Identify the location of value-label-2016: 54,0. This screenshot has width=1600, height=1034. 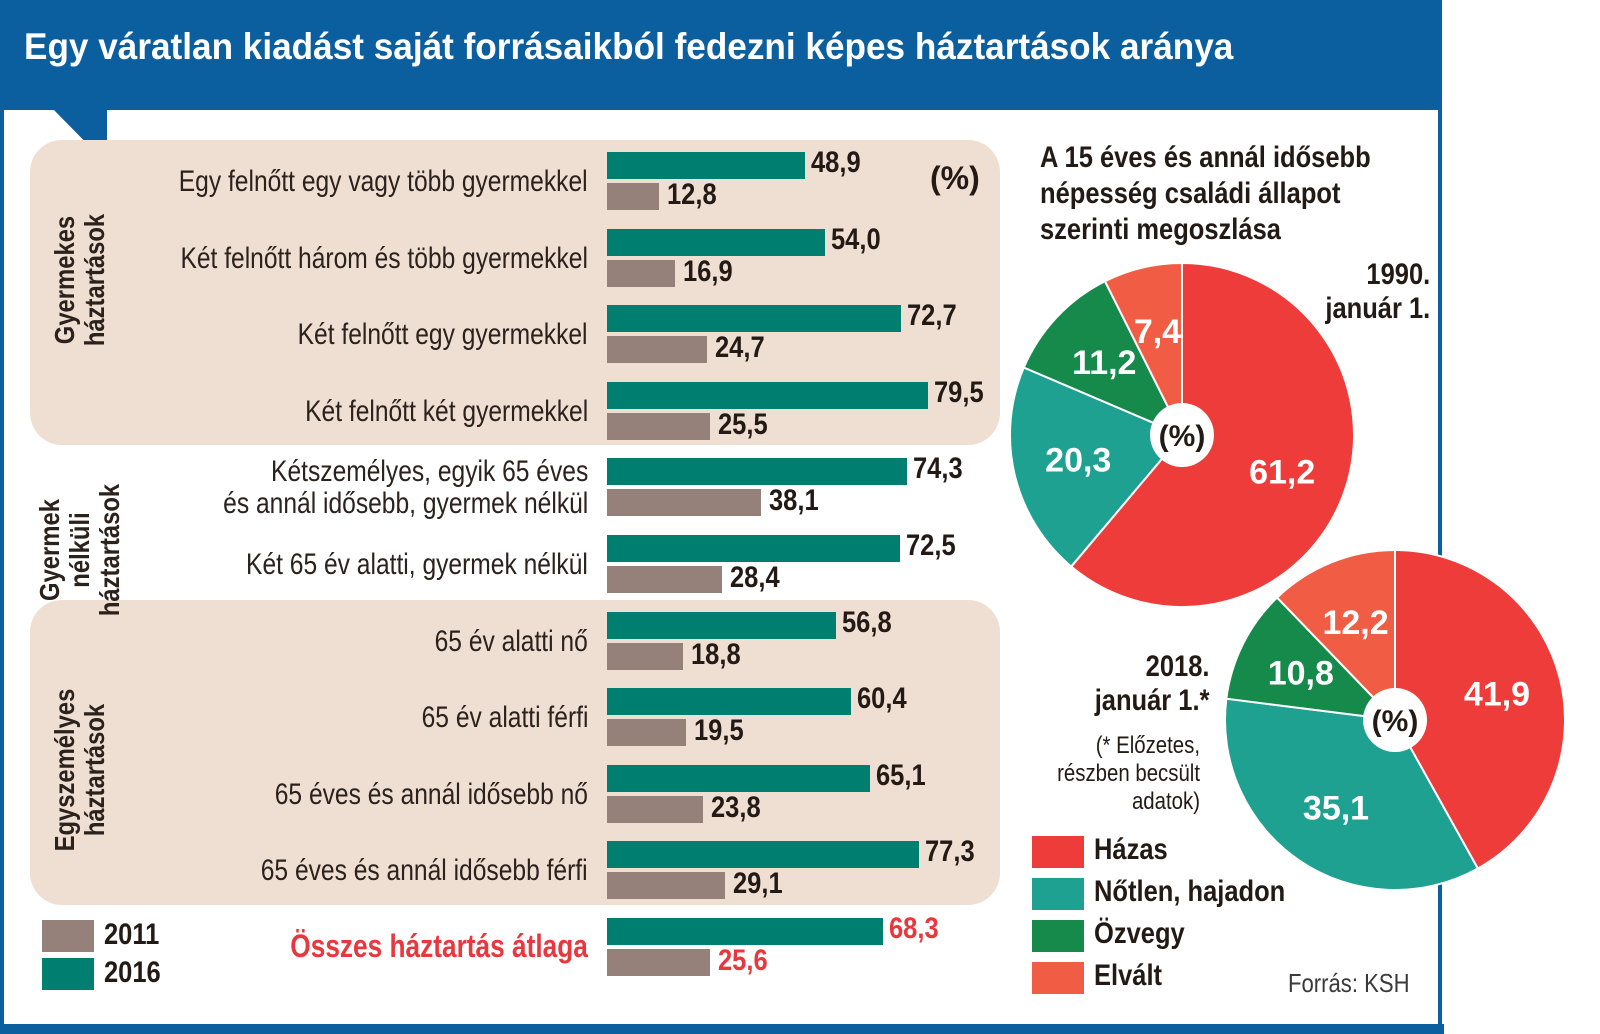
(856, 239).